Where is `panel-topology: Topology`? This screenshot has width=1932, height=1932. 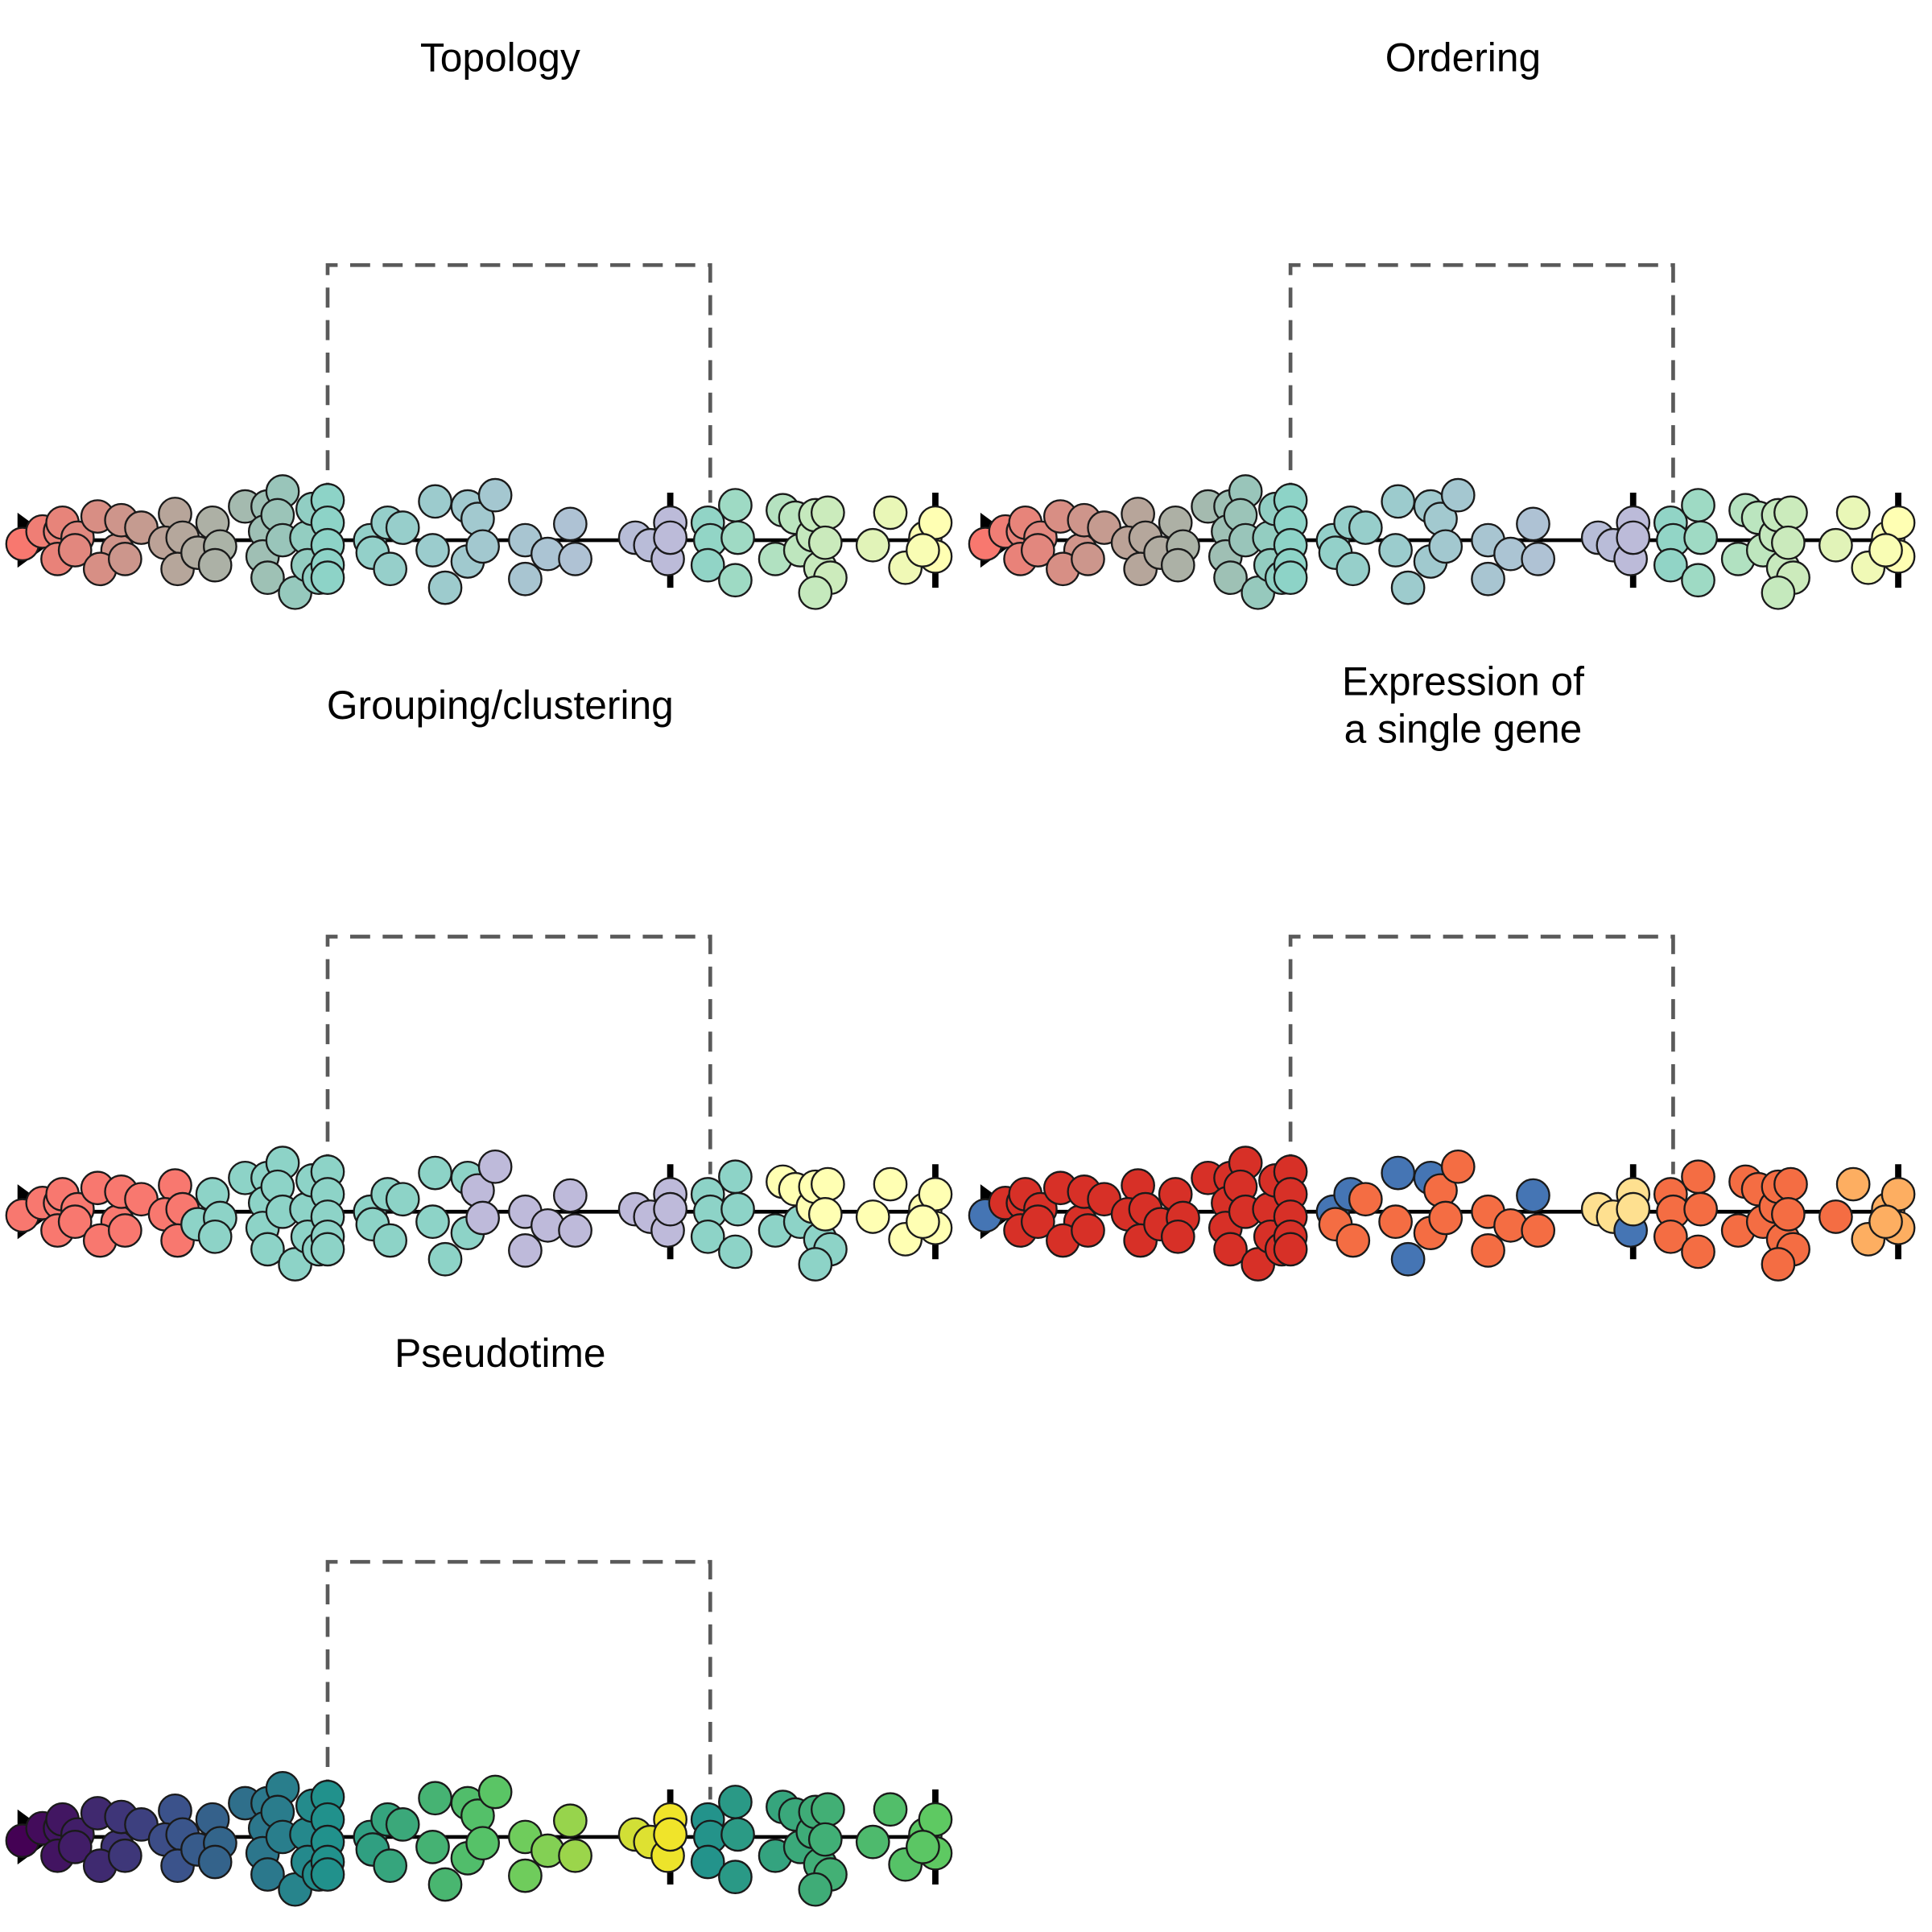
panel-topology: Topology is located at coordinates (479, 322).